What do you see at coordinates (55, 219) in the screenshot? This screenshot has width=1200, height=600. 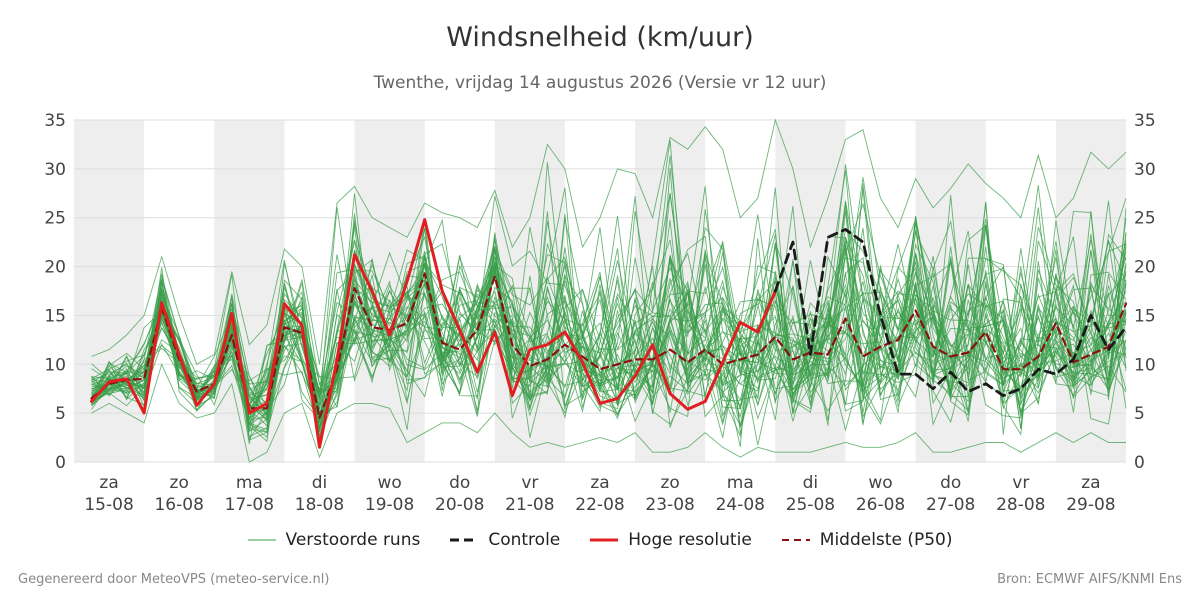 I see `y-tick-label: 25` at bounding box center [55, 219].